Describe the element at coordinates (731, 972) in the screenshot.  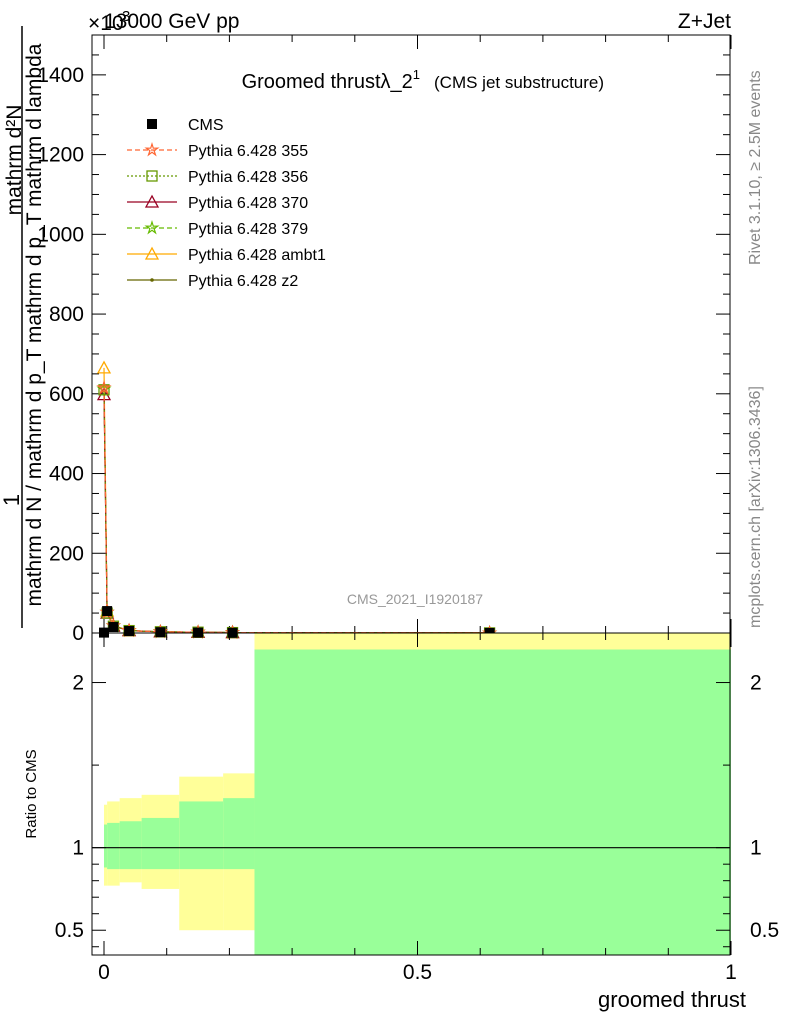
I see `x-tick-label: 1` at that location.